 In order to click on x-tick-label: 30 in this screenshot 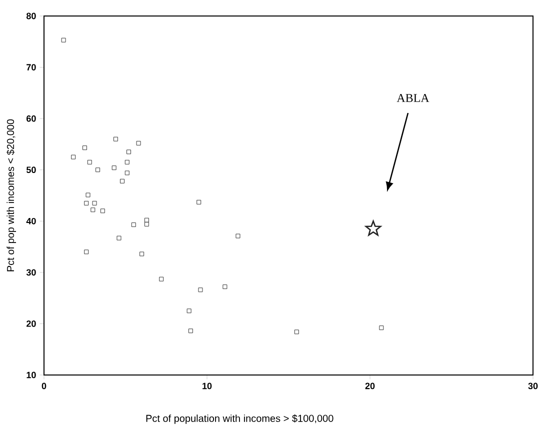, I will do `click(533, 386)`.